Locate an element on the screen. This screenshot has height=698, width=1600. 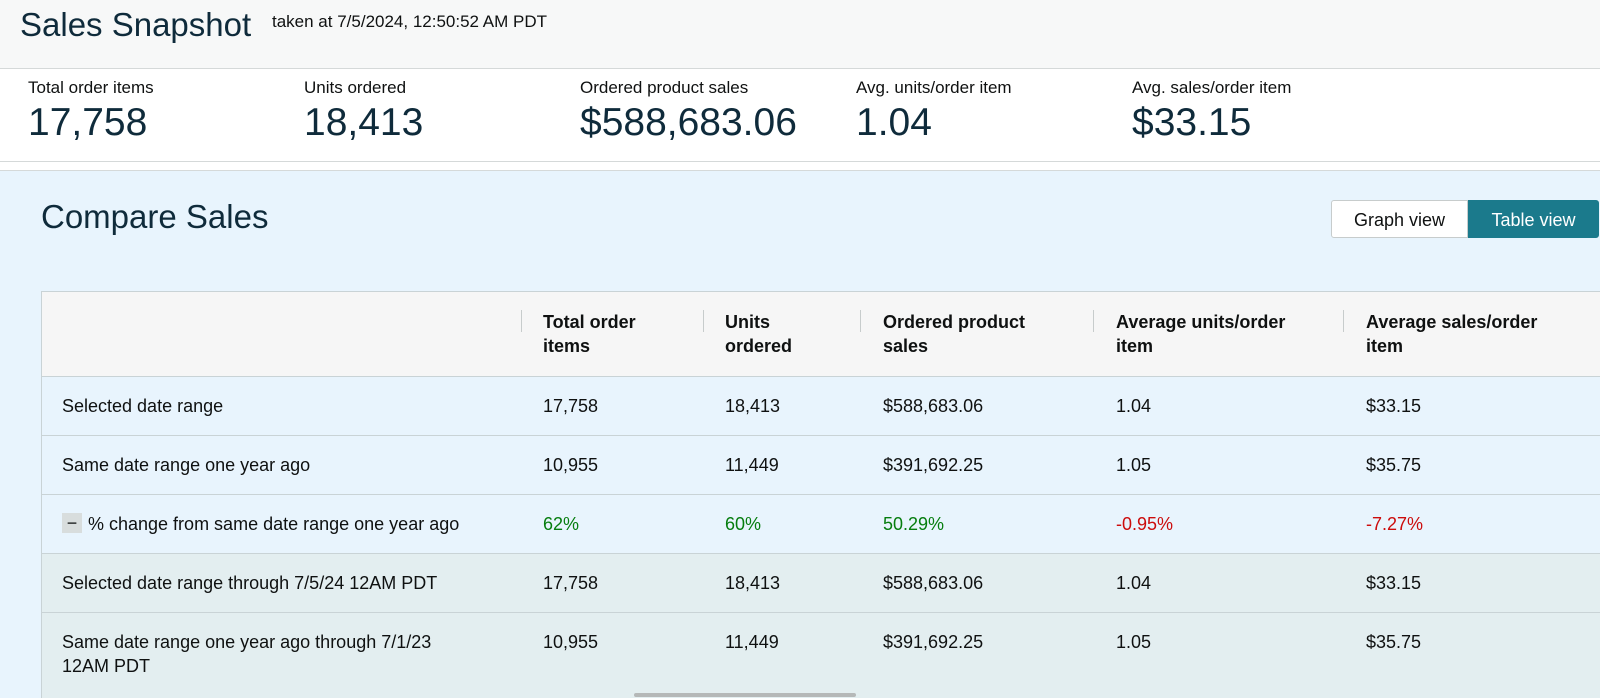
column-header-line: Total order is located at coordinates (589, 322).